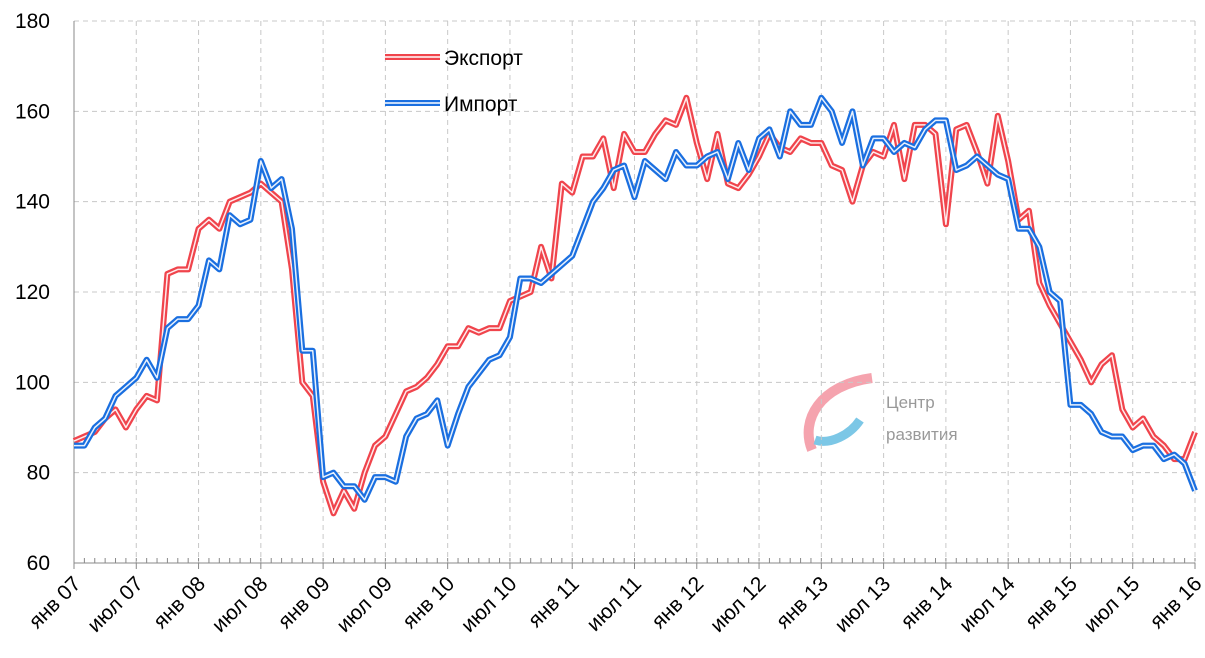 This screenshot has height=658, width=1205. Describe the element at coordinates (32, 382) in the screenshot. I see `y-tick-label: 100` at that location.